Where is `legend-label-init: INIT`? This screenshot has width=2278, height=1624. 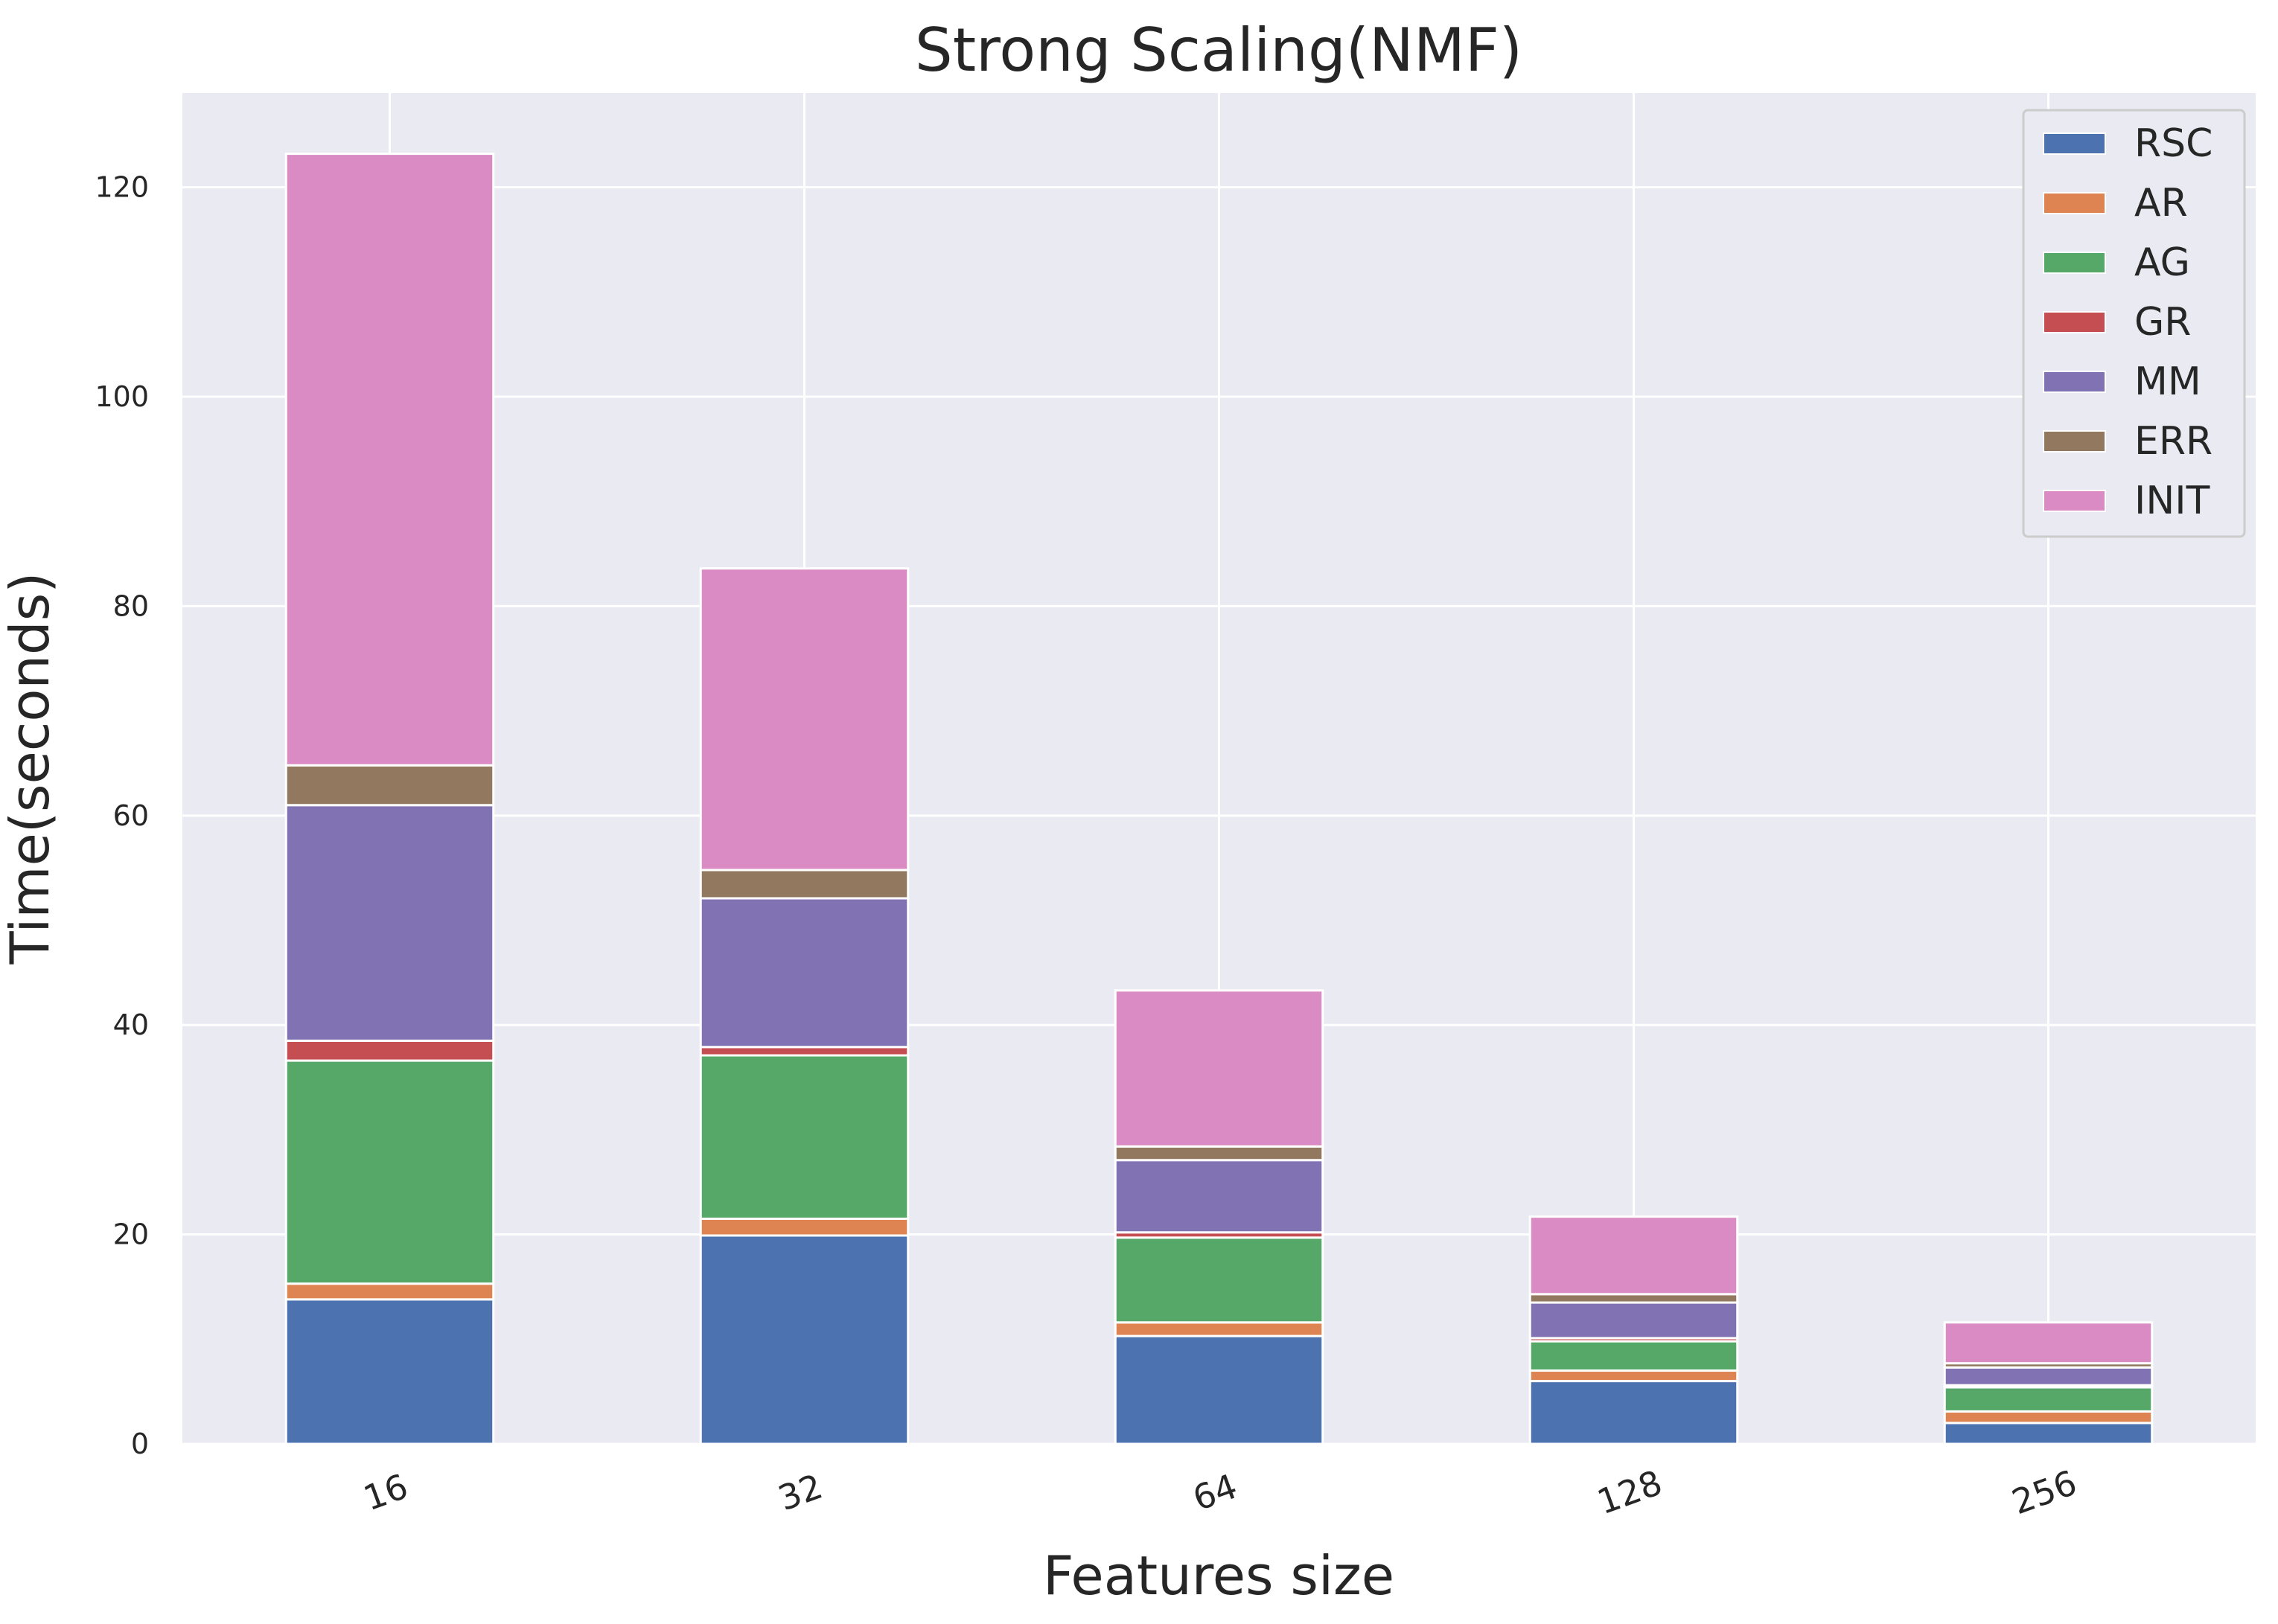 legend-label-init: INIT is located at coordinates (2172, 501).